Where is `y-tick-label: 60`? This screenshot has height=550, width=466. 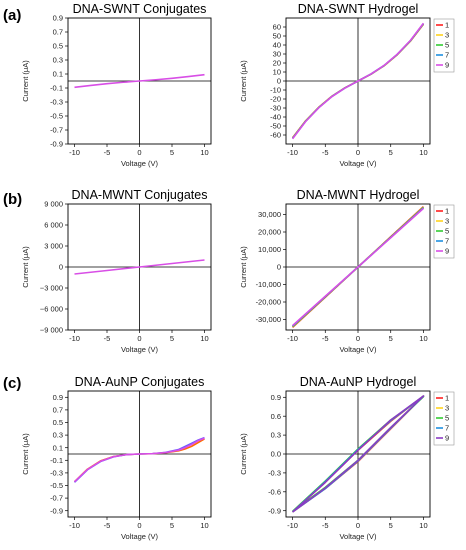 y-tick-label: 60 is located at coordinates (277, 27).